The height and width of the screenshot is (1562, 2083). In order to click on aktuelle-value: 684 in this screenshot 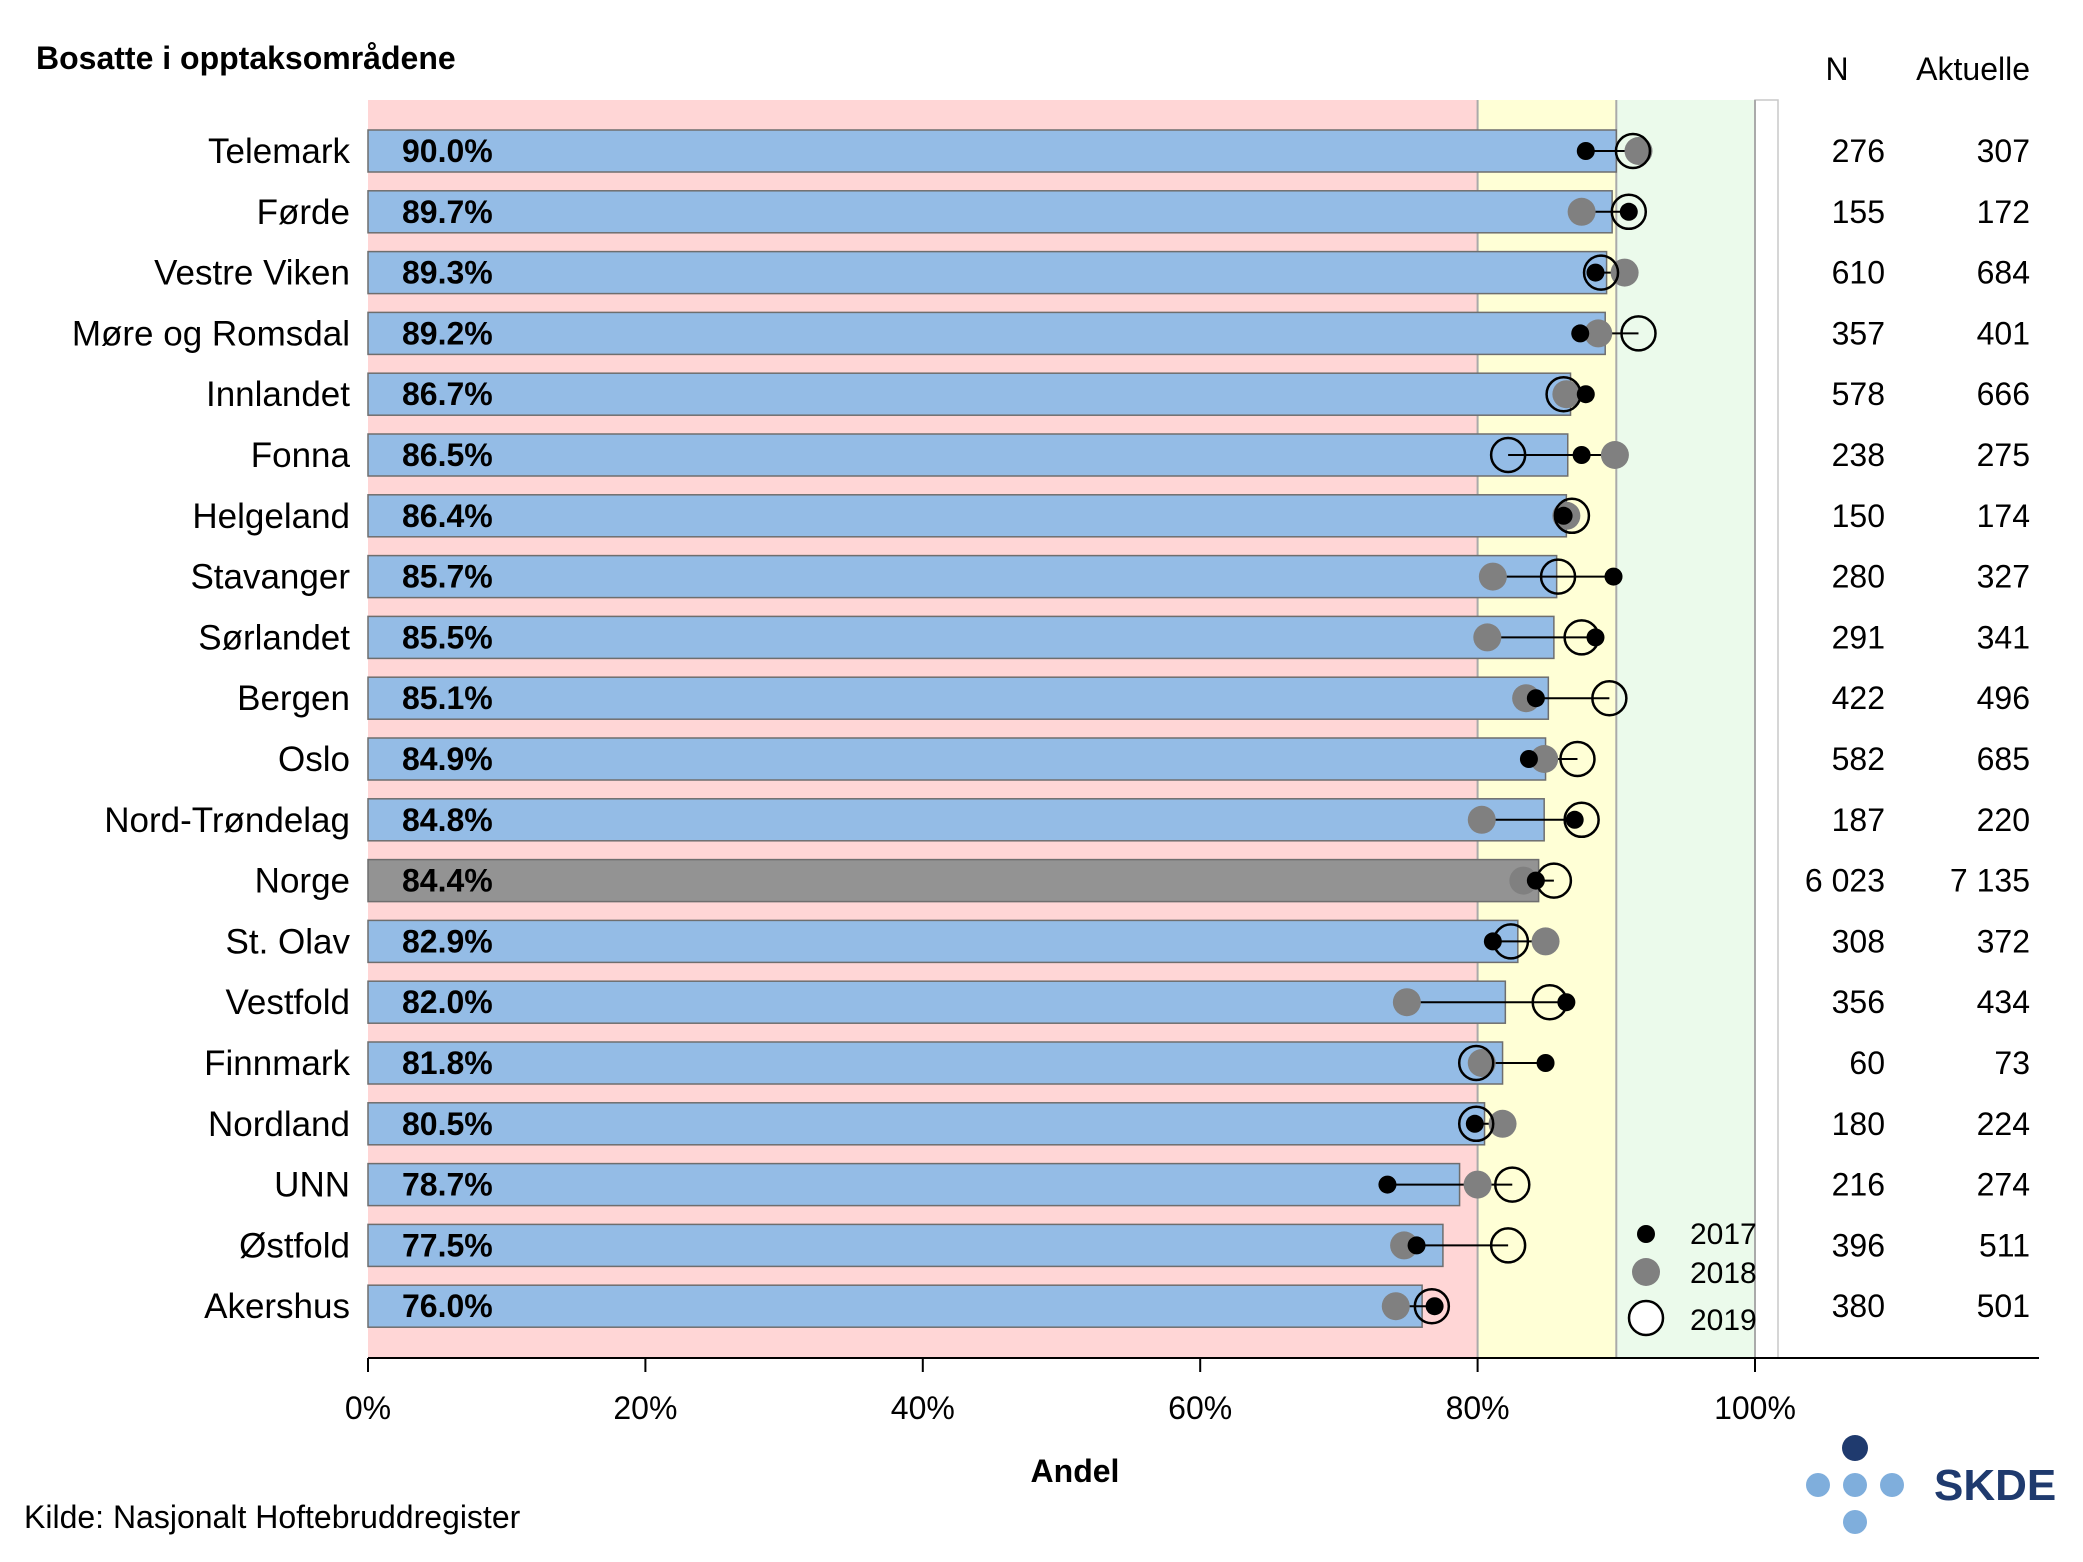, I will do `click(2003, 273)`.